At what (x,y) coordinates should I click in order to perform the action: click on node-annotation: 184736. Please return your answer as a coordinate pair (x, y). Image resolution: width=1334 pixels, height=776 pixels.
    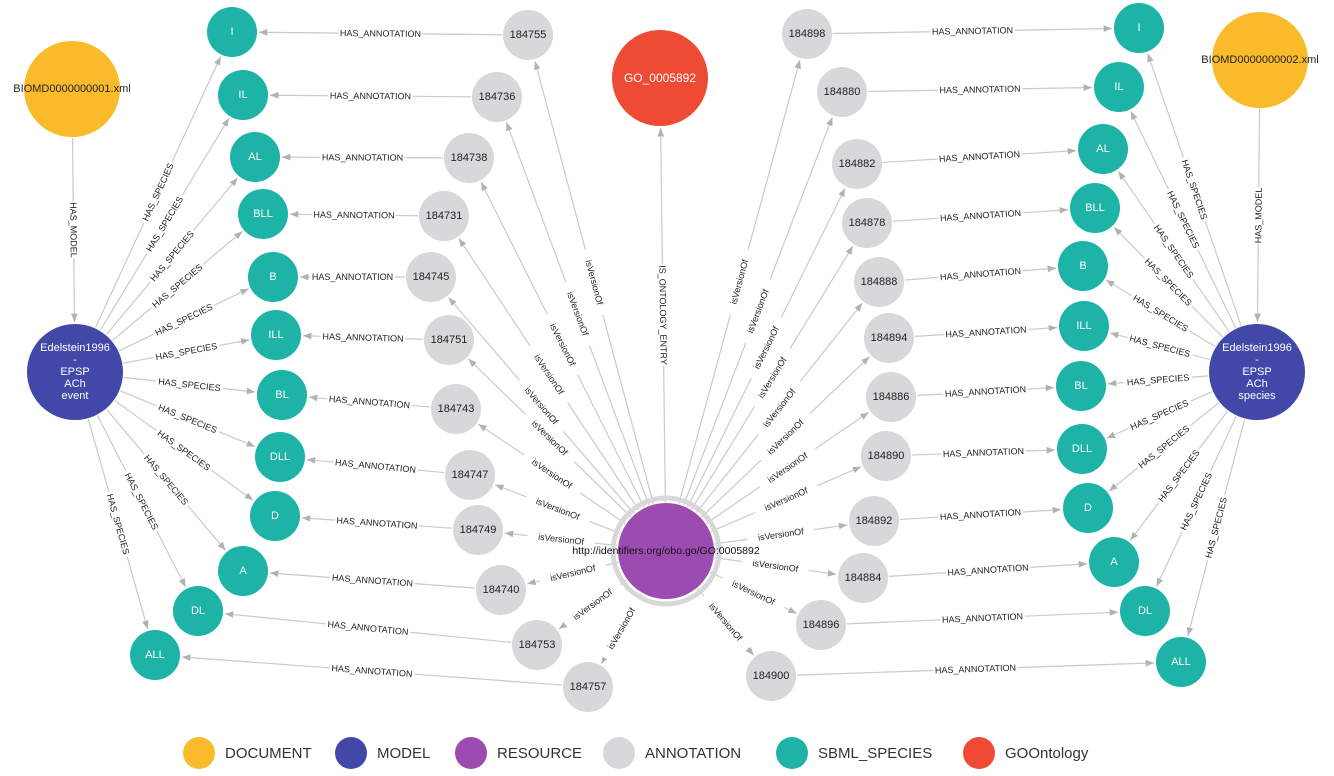
    Looking at the image, I should click on (497, 97).